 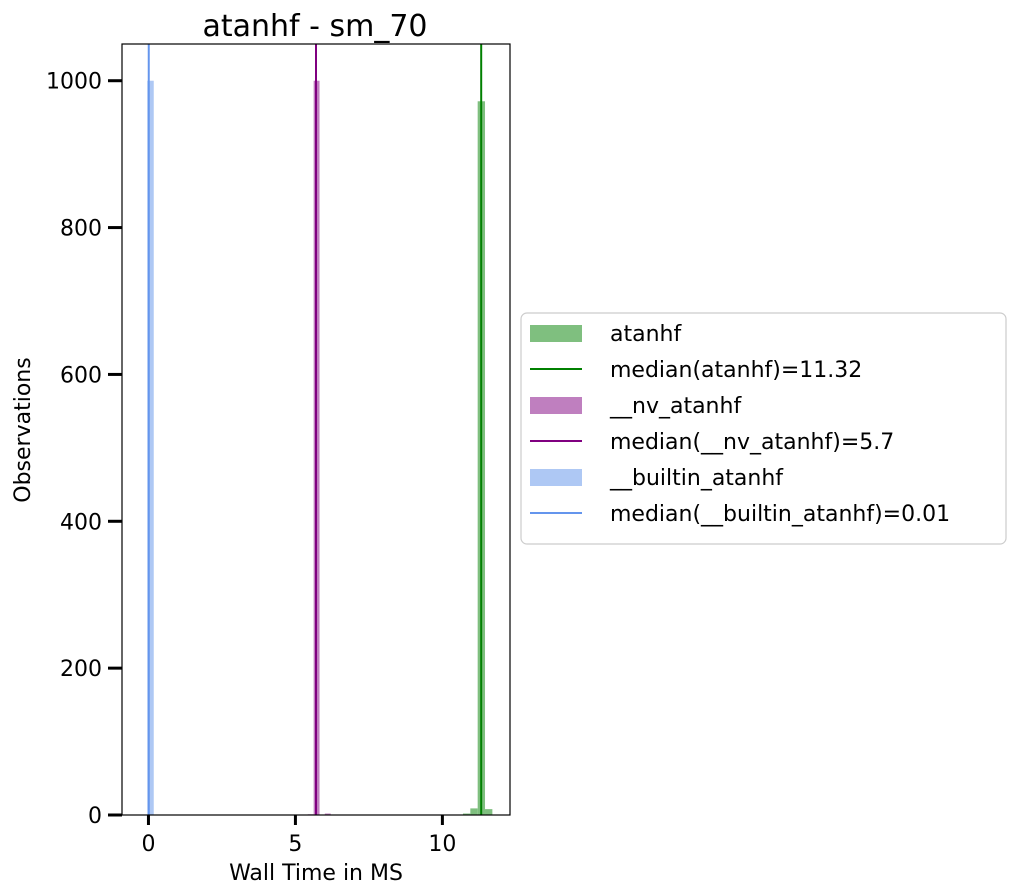 I want to click on legend-label: __builtin_atanhf, so click(x=696, y=478).